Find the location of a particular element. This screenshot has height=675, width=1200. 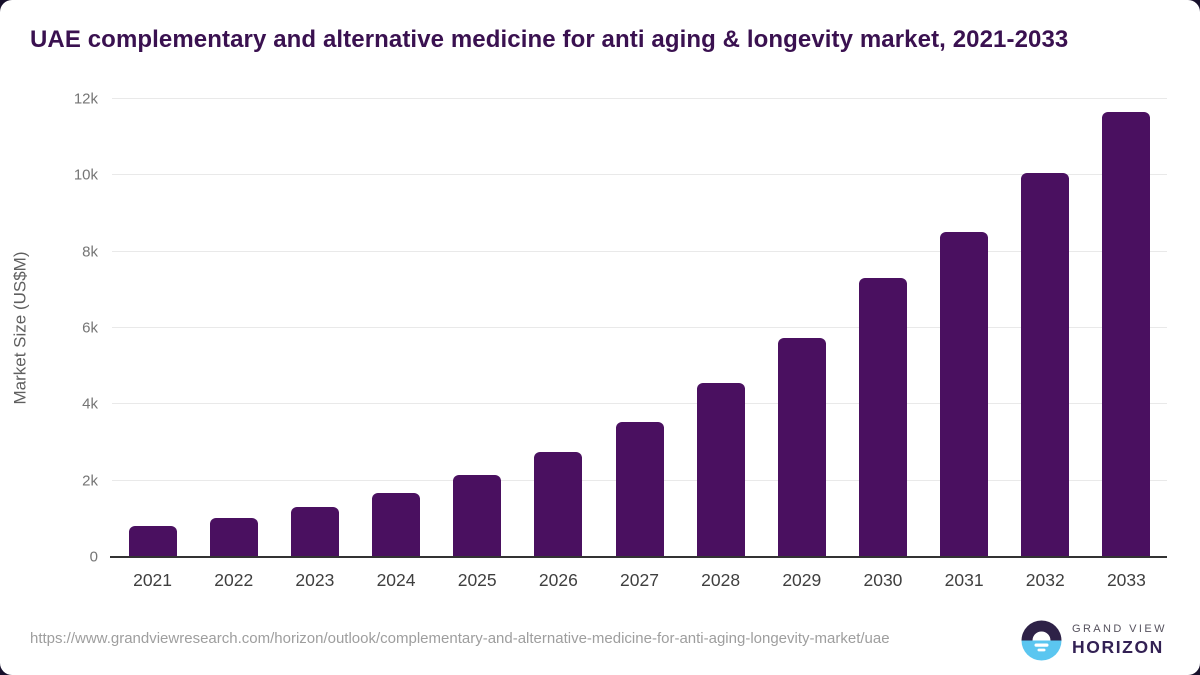

horizon-logo-icon is located at coordinates (1041, 640).